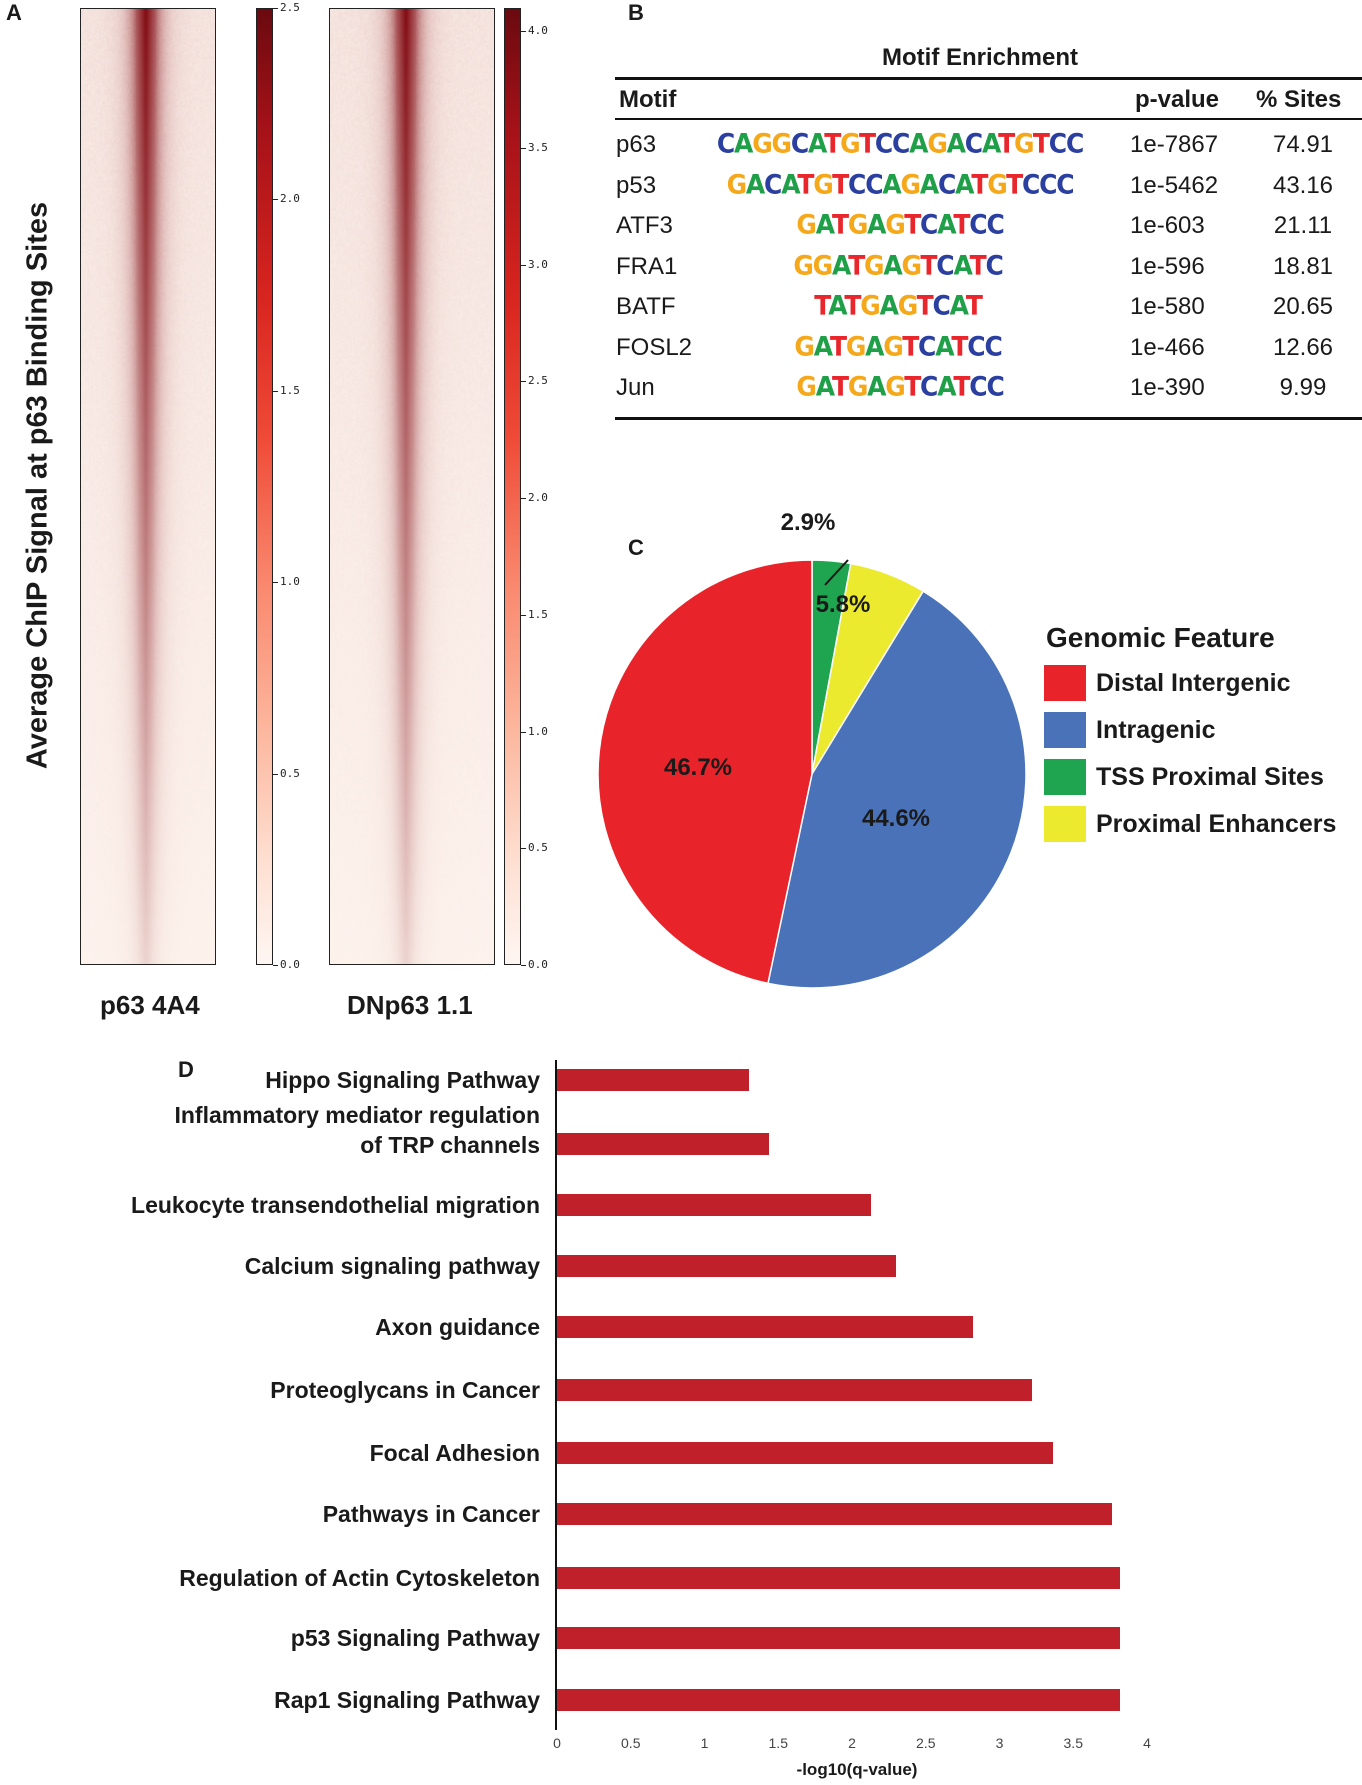 This screenshot has width=1362, height=1785. I want to click on category-label: Calcium signaling pathway, so click(392, 1266).